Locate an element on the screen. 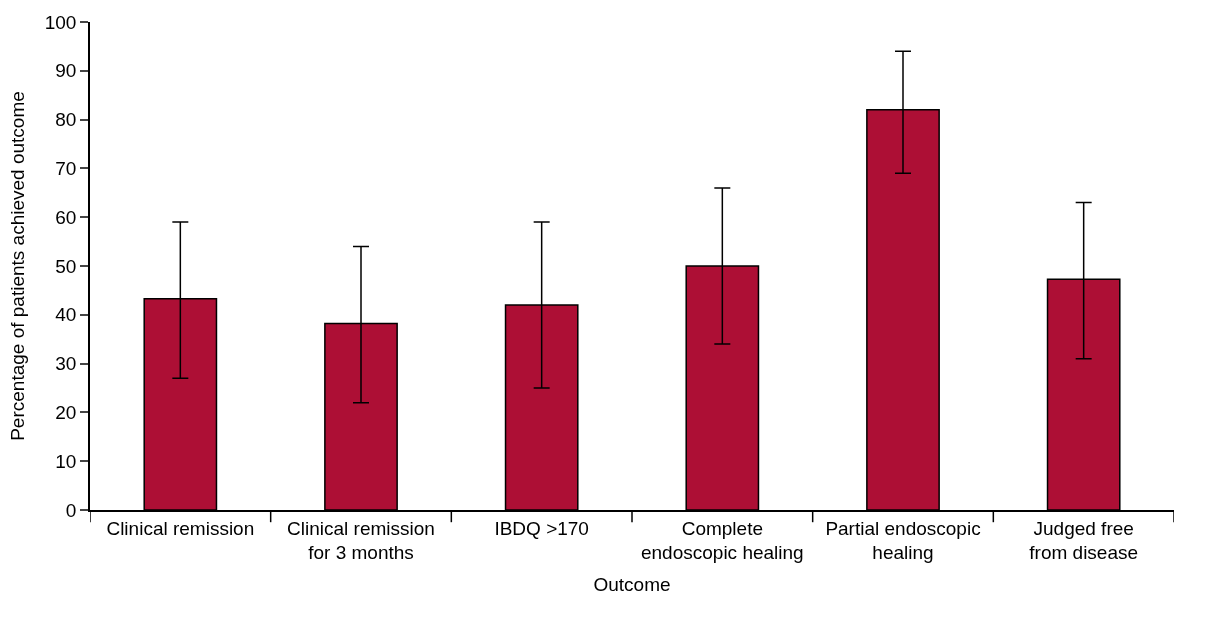  y-tick-label: 40 is located at coordinates (66, 315).